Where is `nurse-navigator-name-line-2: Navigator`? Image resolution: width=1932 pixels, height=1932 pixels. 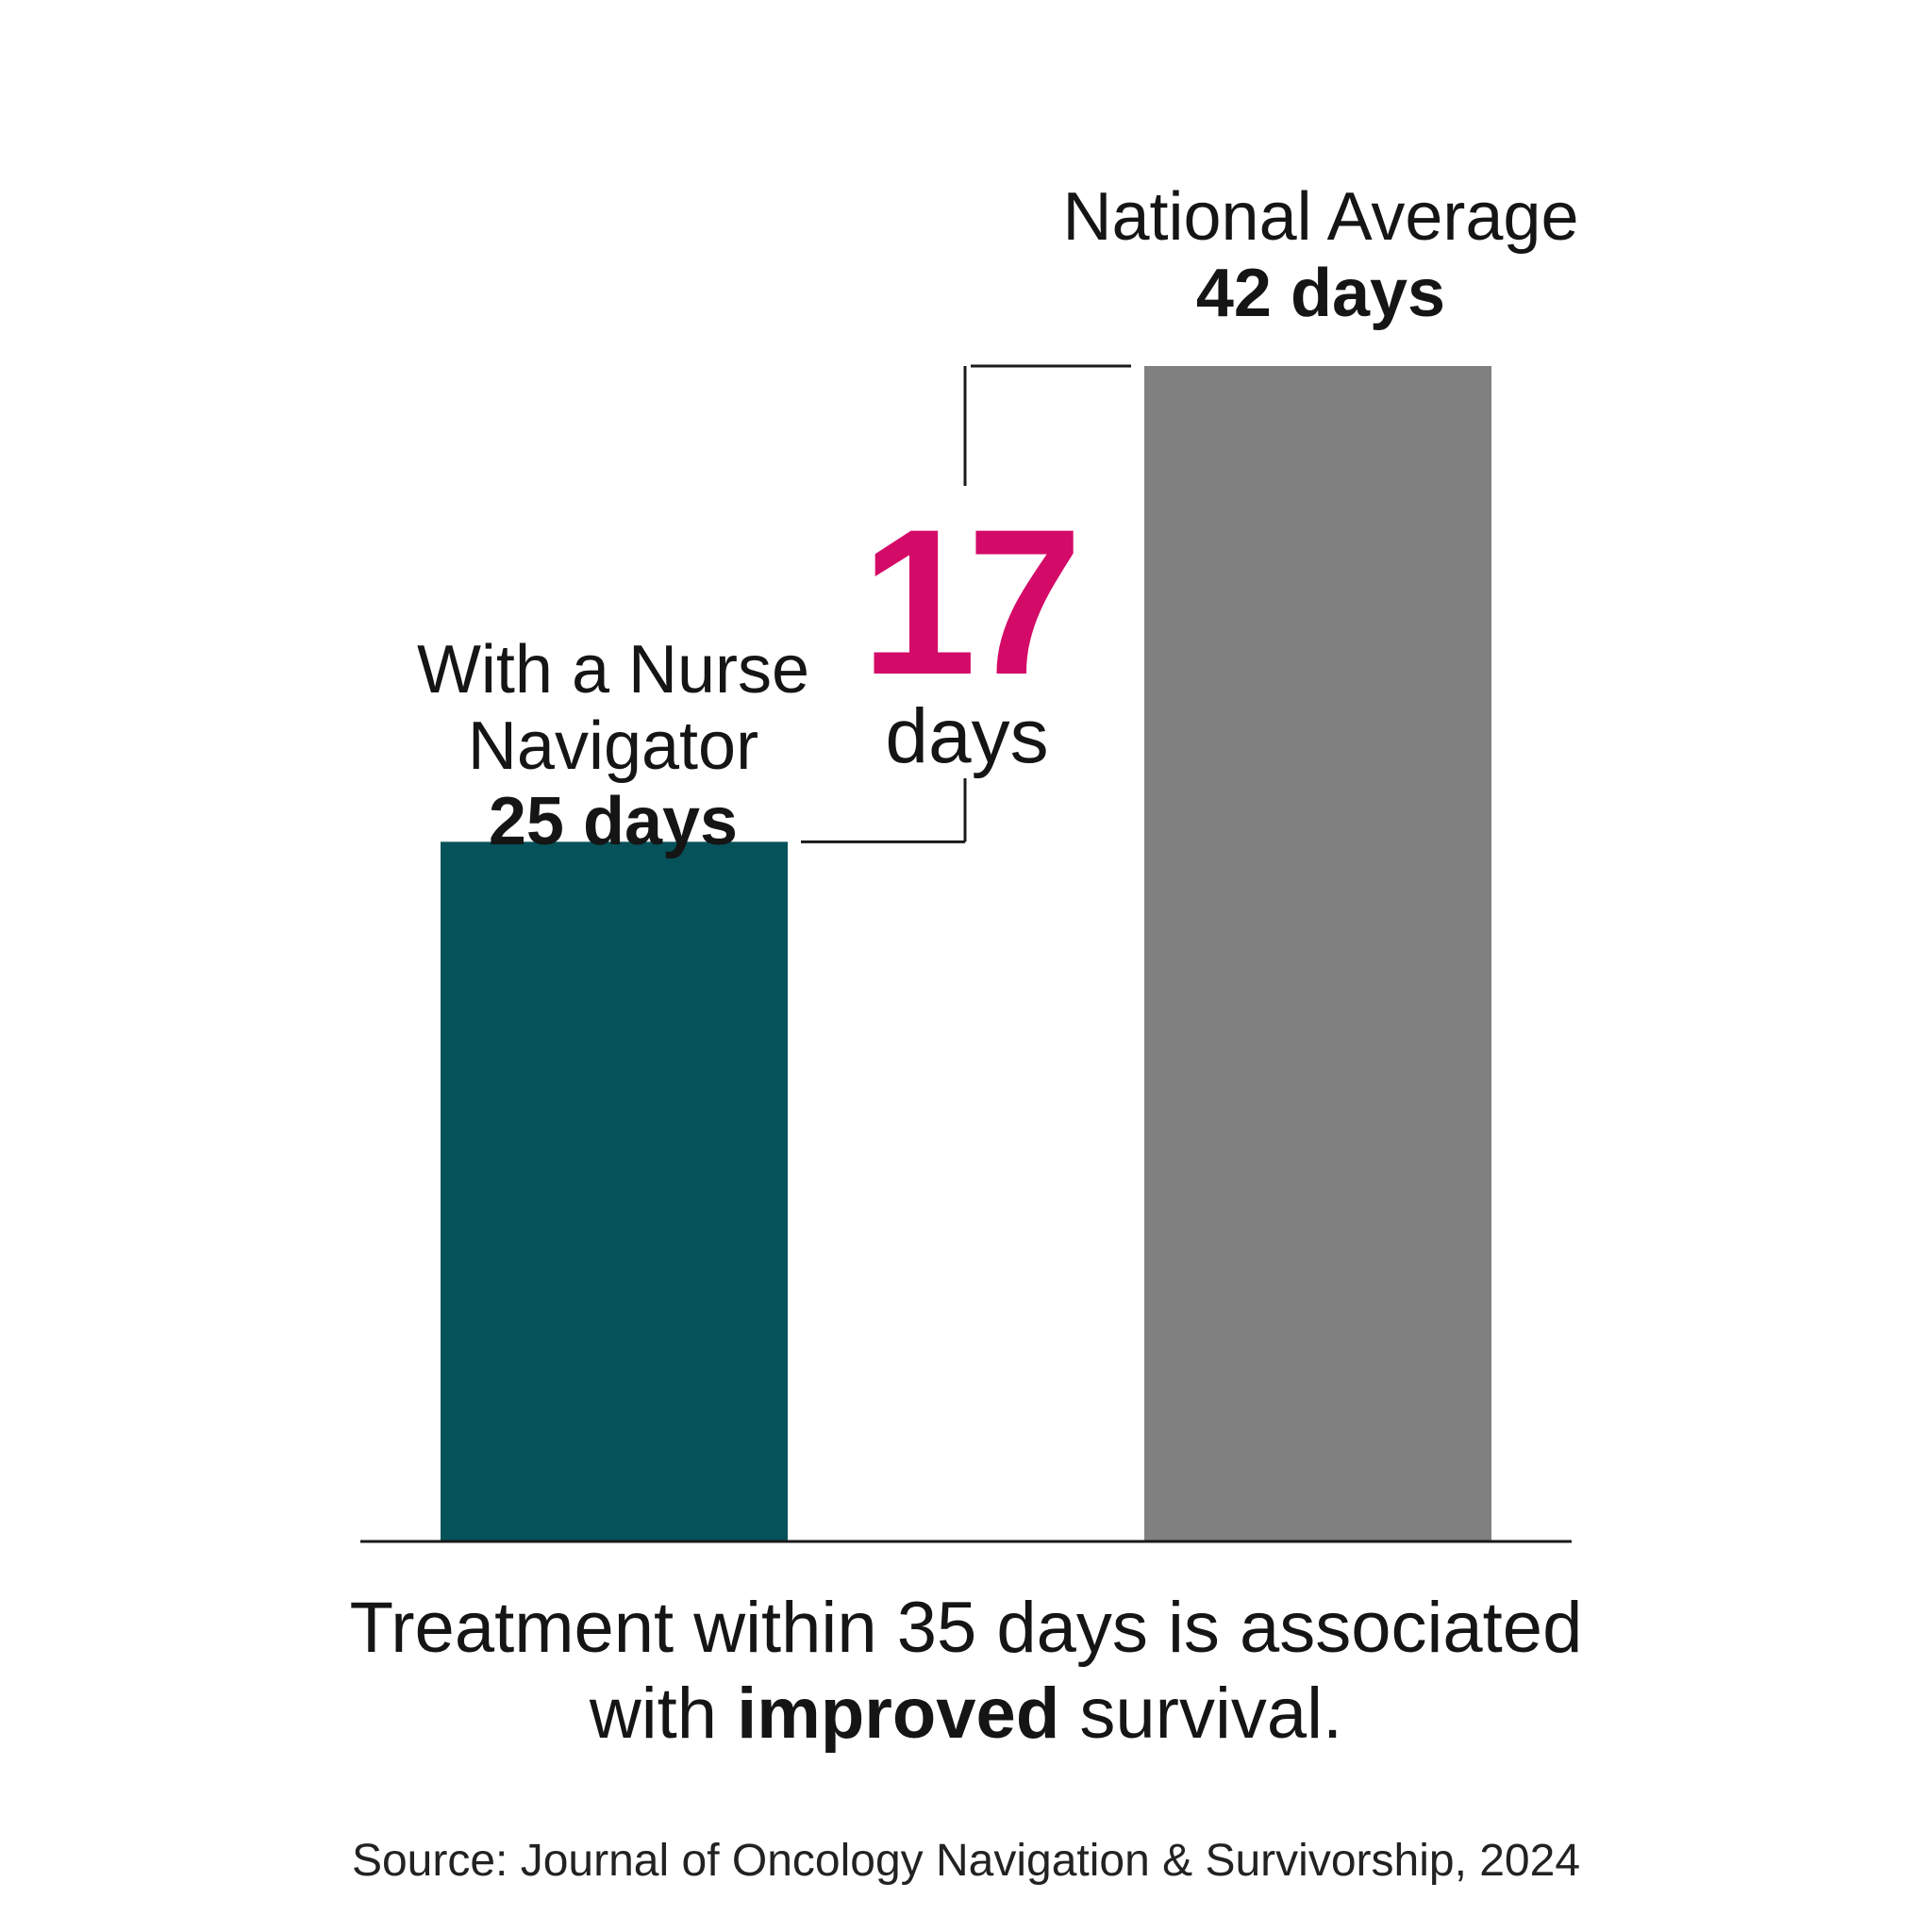 nurse-navigator-name-line-2: Navigator is located at coordinates (613, 746).